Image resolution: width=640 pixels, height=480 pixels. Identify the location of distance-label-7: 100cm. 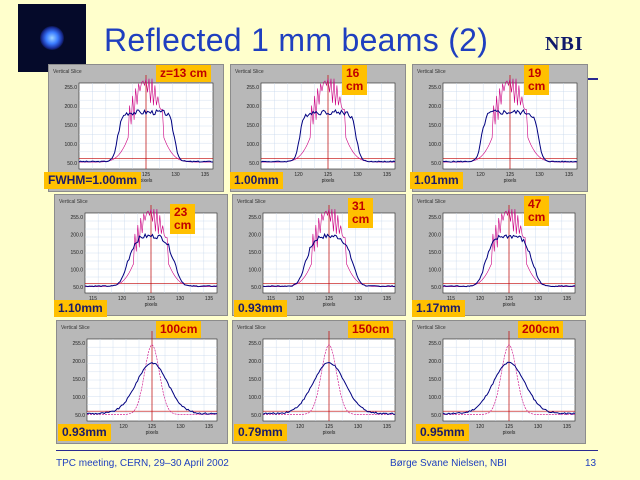
(179, 329).